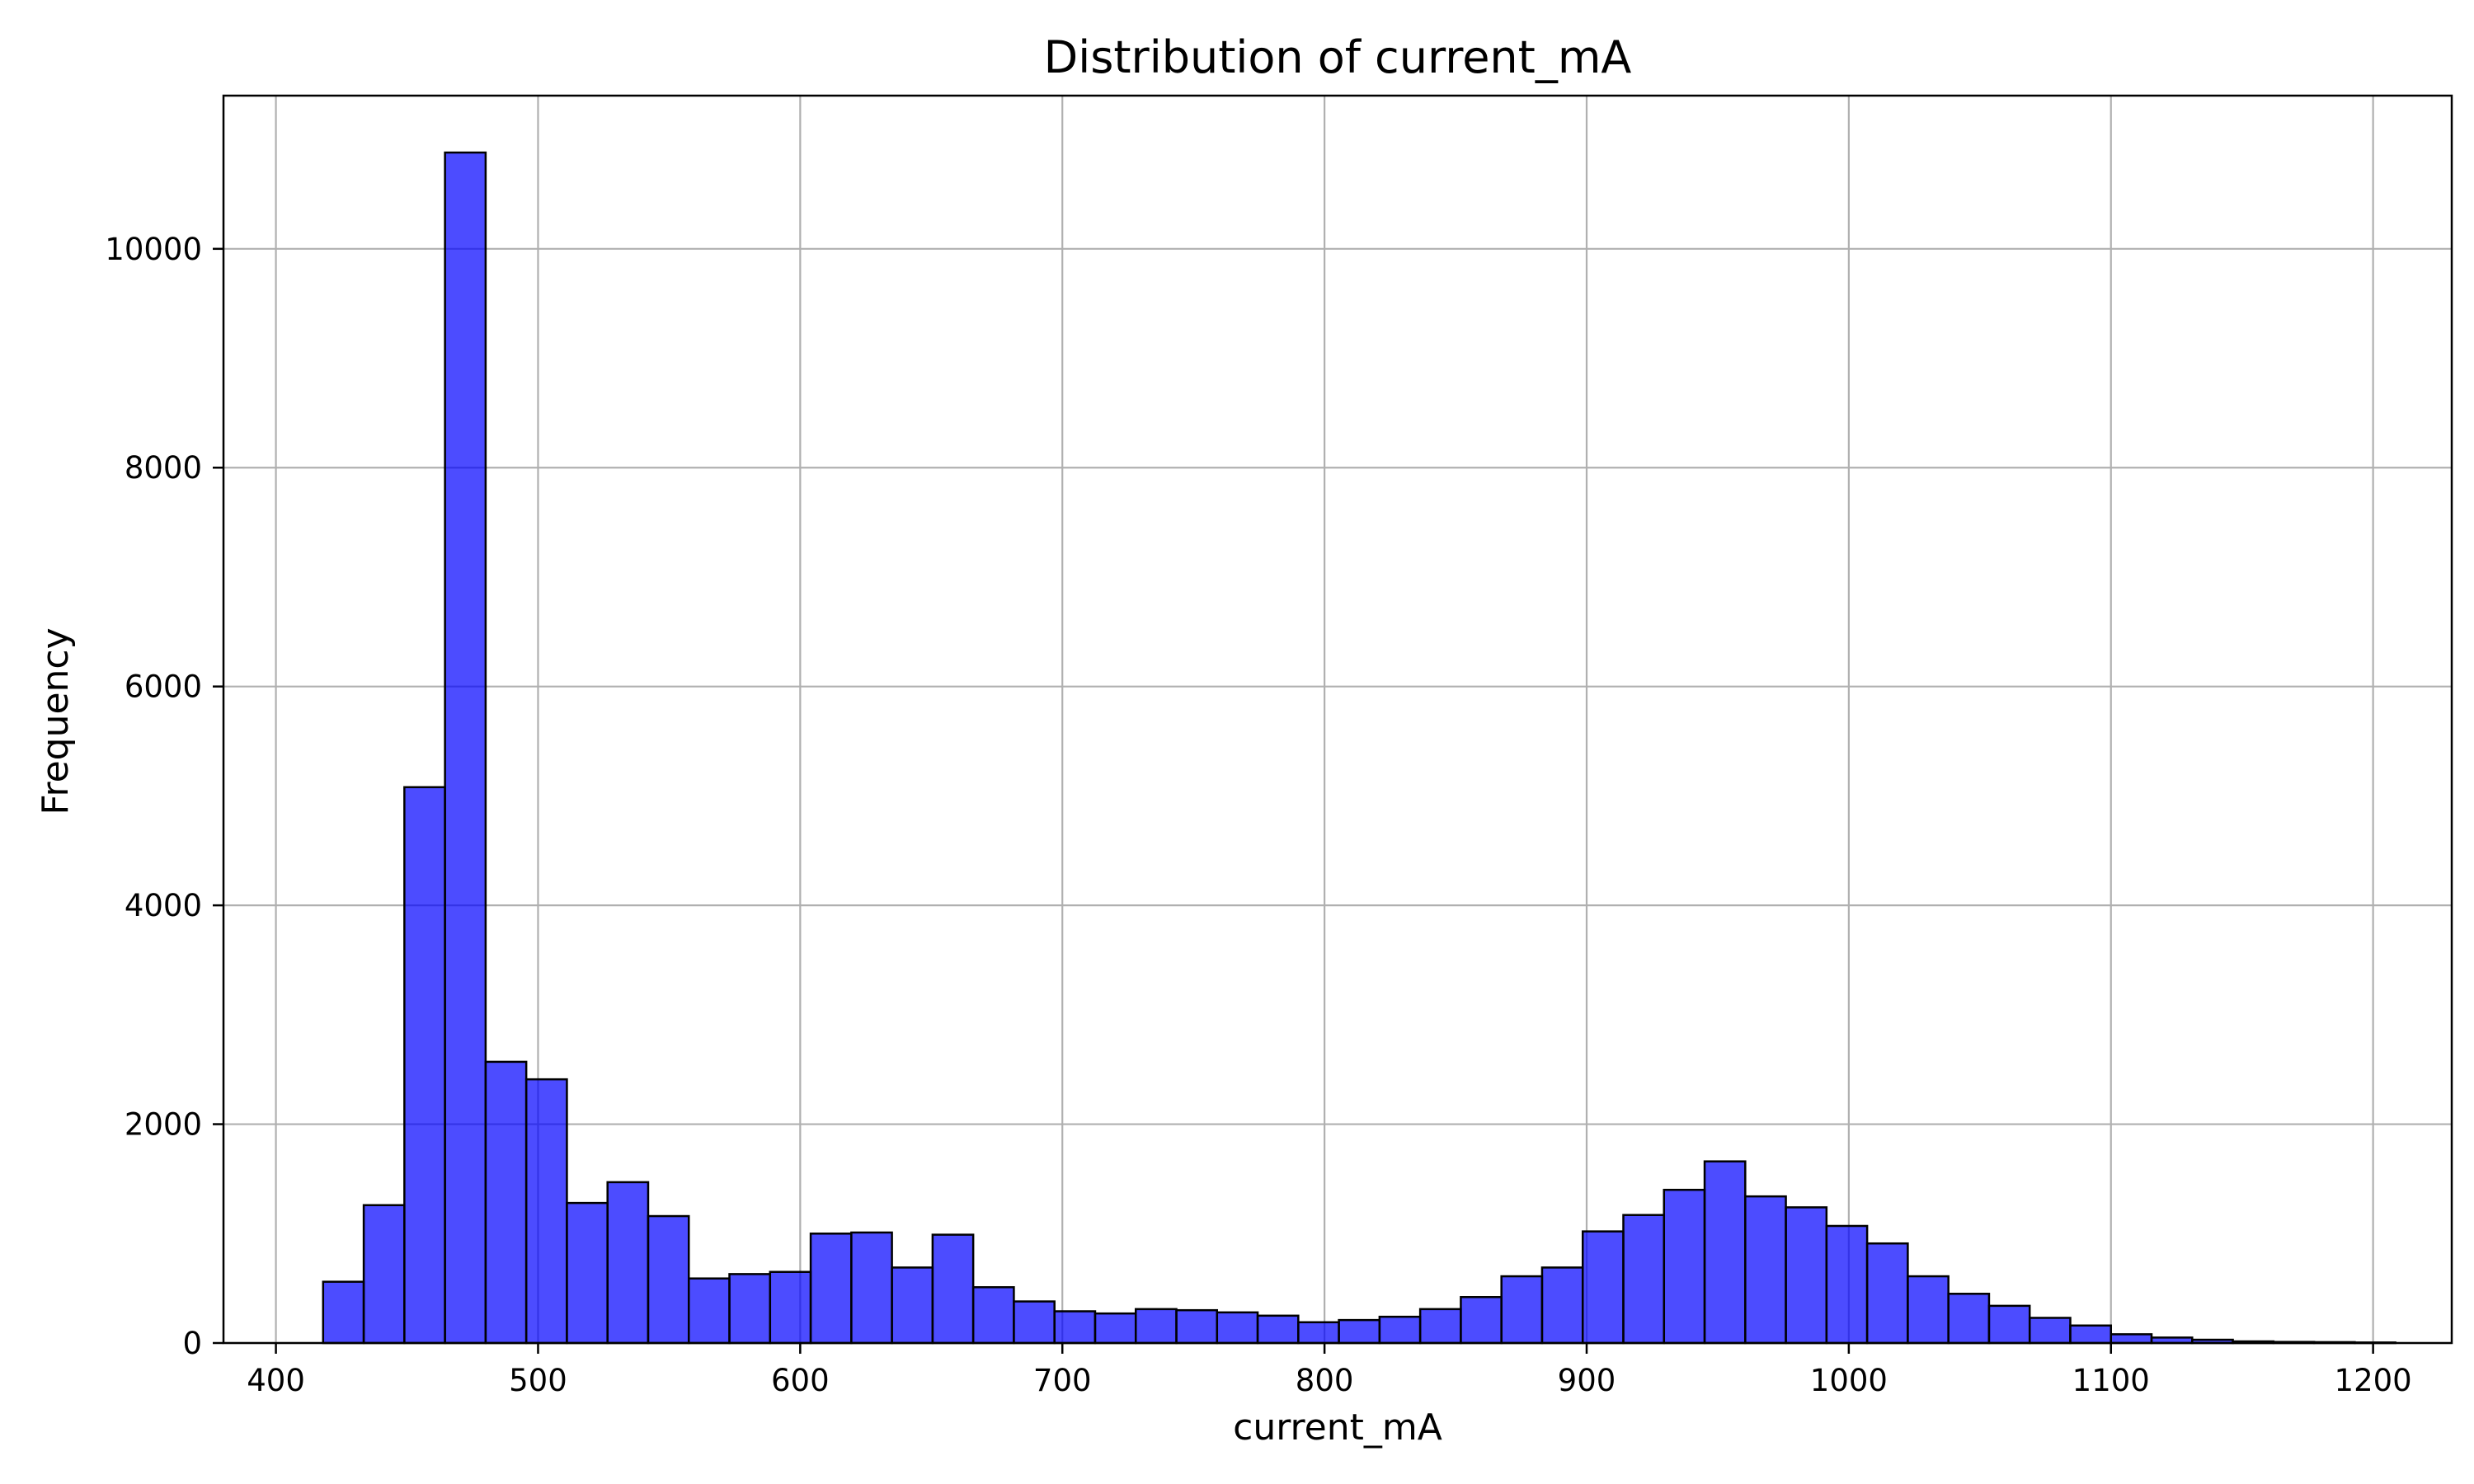 This screenshot has height=1484, width=2474. What do you see at coordinates (192, 1343) in the screenshot?
I see `y-tick-label: 0` at bounding box center [192, 1343].